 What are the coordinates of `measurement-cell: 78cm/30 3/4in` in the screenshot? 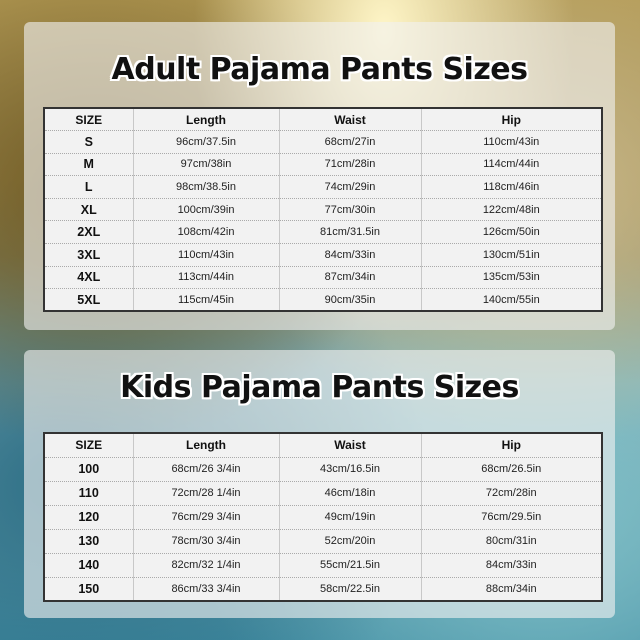 It's located at (205, 540).